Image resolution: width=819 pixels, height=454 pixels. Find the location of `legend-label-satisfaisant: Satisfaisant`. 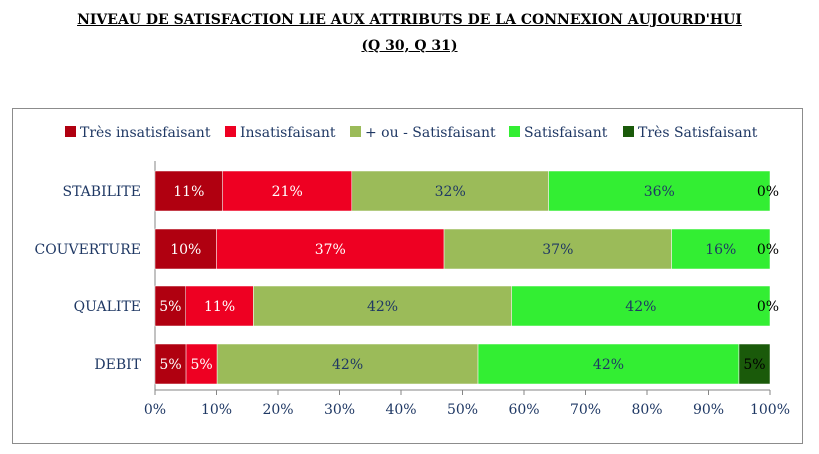

legend-label-satisfaisant: Satisfaisant is located at coordinates (566, 133).